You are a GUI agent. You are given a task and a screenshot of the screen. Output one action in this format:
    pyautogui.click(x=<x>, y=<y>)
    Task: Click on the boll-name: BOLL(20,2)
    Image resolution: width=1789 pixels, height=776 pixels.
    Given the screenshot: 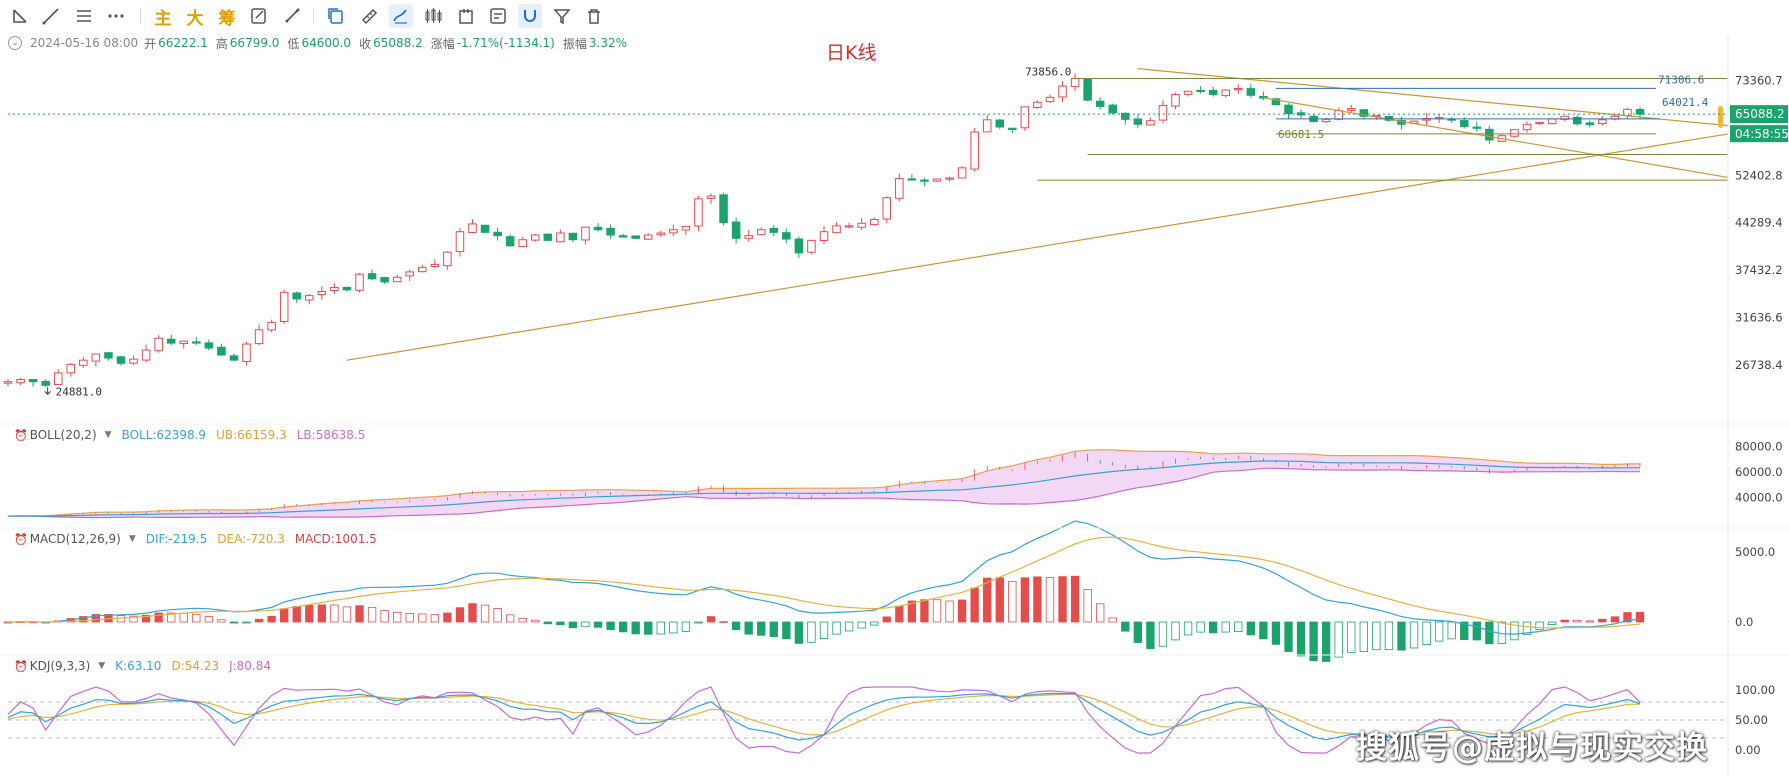 What is the action you would take?
    pyautogui.click(x=63, y=435)
    